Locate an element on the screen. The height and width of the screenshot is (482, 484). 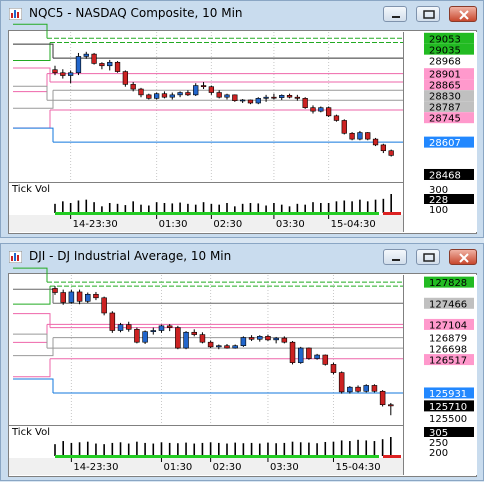
price-label: 28607 is located at coordinates (445, 143).